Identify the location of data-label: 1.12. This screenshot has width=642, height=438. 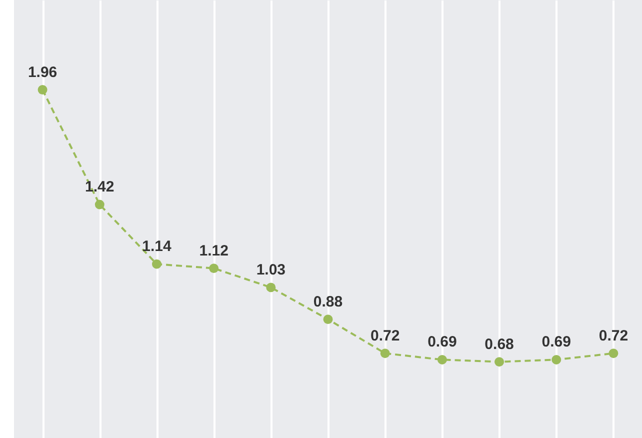
(213, 251).